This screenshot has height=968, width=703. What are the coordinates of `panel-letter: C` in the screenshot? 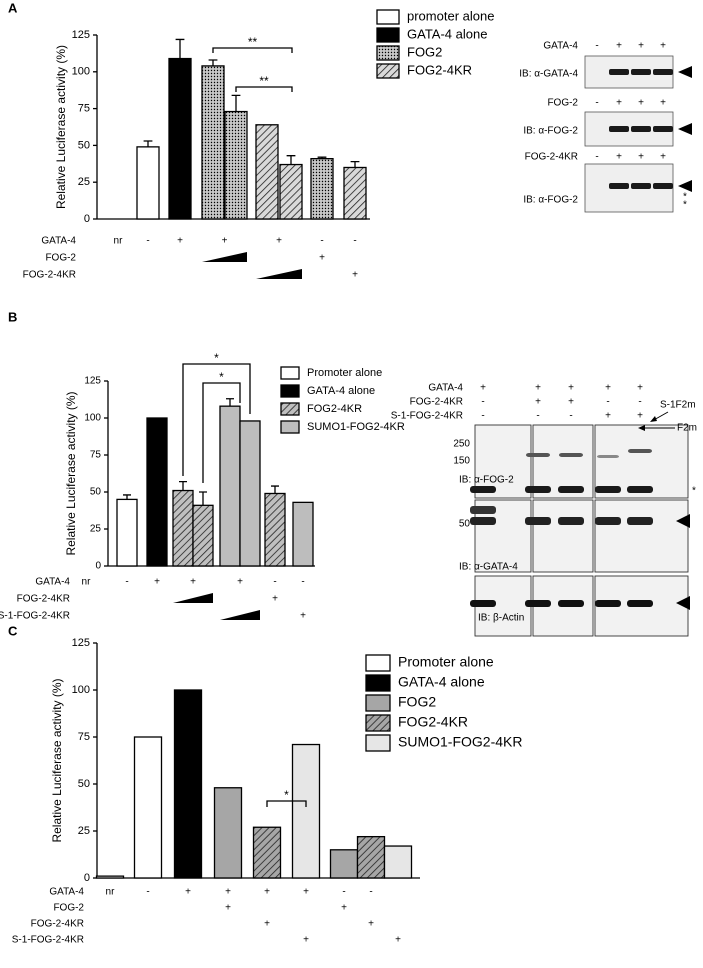 It's located at (13, 630).